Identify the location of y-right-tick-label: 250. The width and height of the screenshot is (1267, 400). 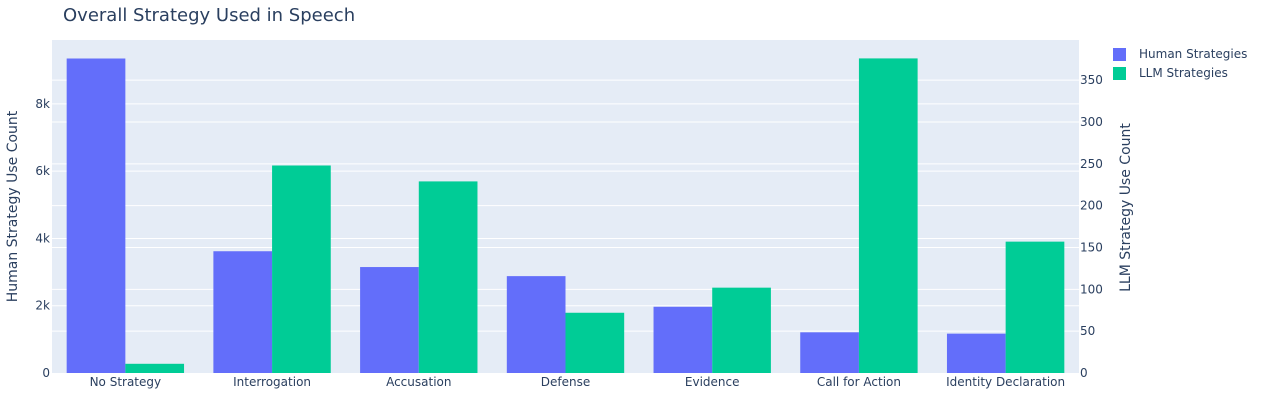
(1091, 164).